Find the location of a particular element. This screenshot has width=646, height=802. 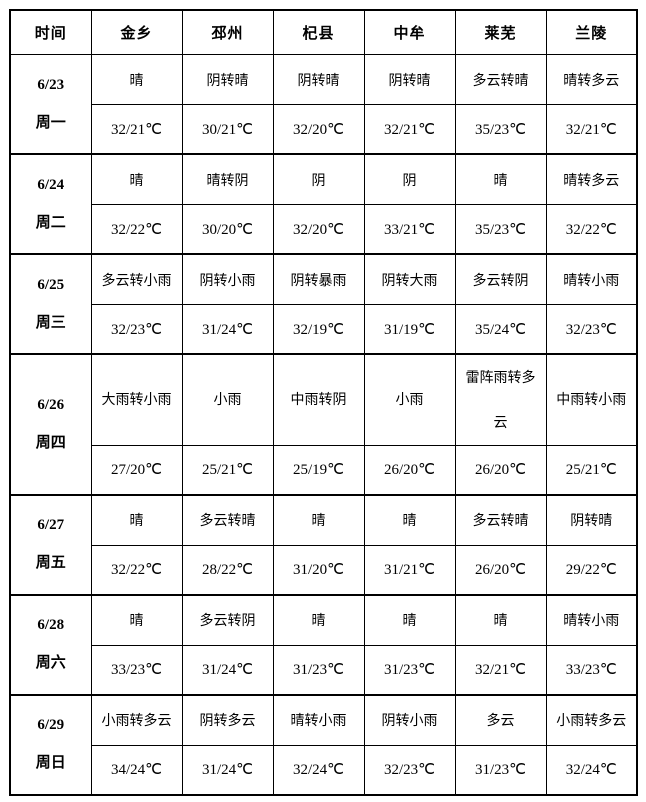

weather-text: 多云转阴 is located at coordinates (500, 279).